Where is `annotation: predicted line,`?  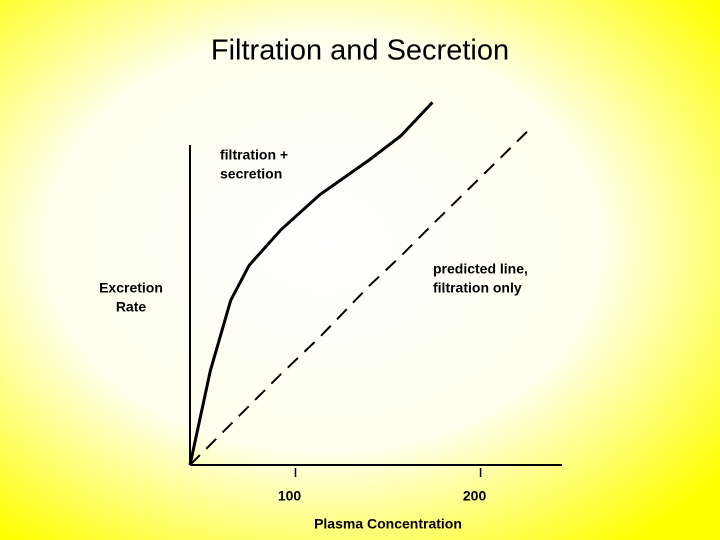
annotation: predicted line, is located at coordinates (480, 269).